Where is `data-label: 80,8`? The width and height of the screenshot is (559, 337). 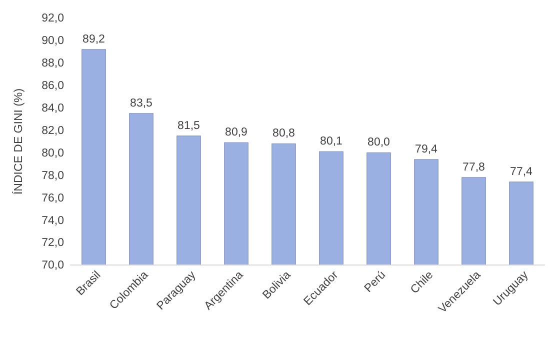 data-label: 80,8 is located at coordinates (283, 134).